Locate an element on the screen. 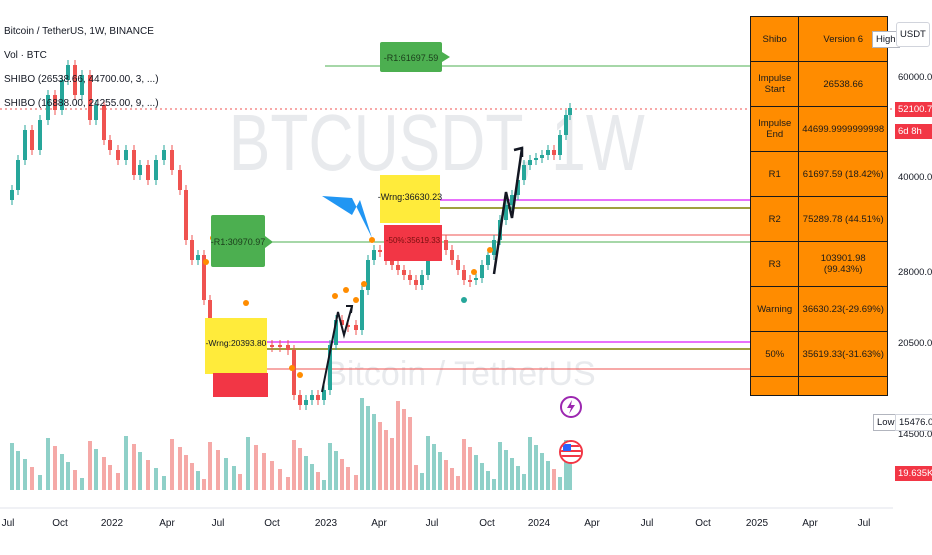  price-tick-label: 60000.00 is located at coordinates (913, 77).